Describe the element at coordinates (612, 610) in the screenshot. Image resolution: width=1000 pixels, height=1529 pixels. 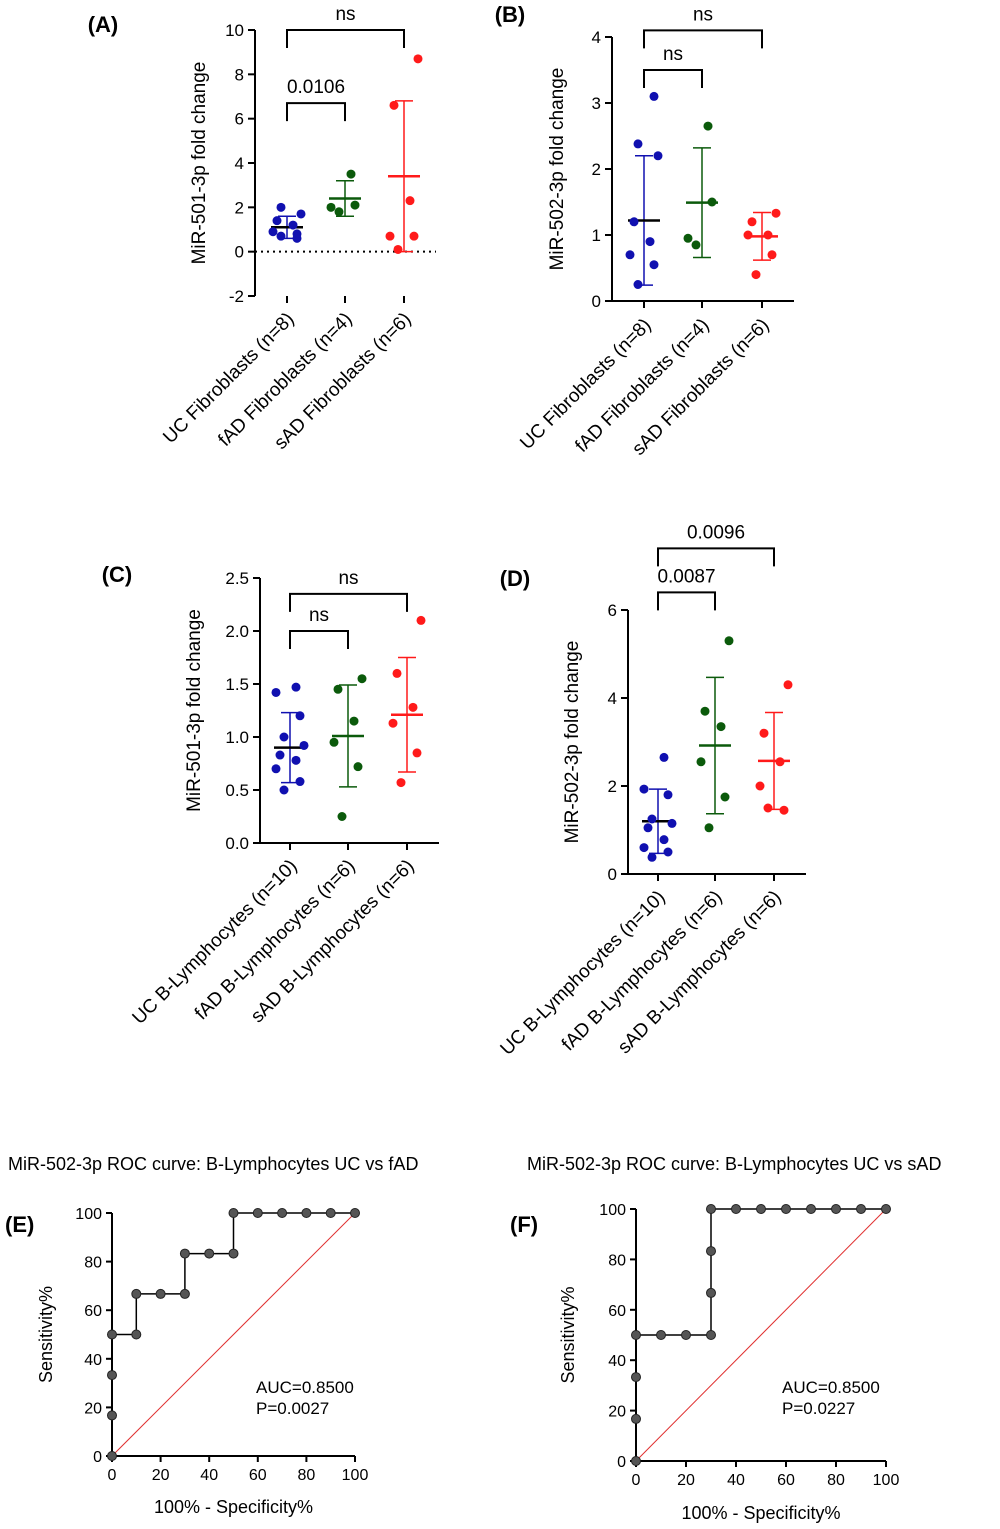
I see `y-tick-label: 6` at that location.